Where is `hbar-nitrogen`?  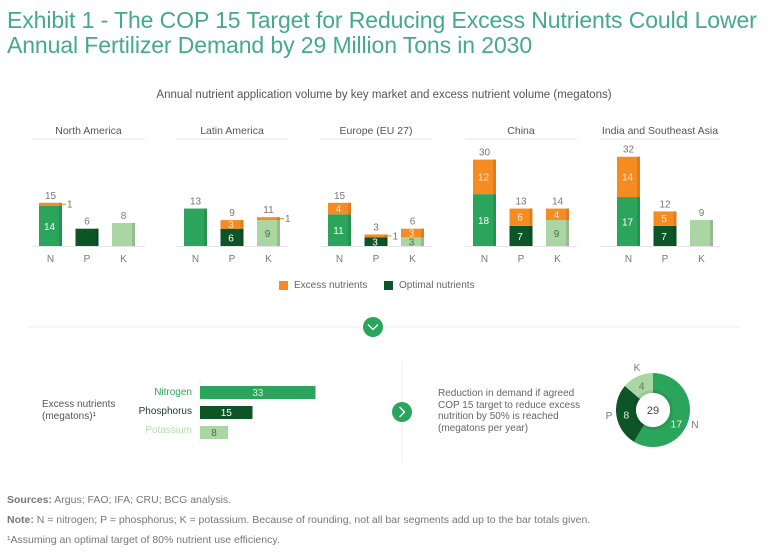 hbar-nitrogen is located at coordinates (258, 392).